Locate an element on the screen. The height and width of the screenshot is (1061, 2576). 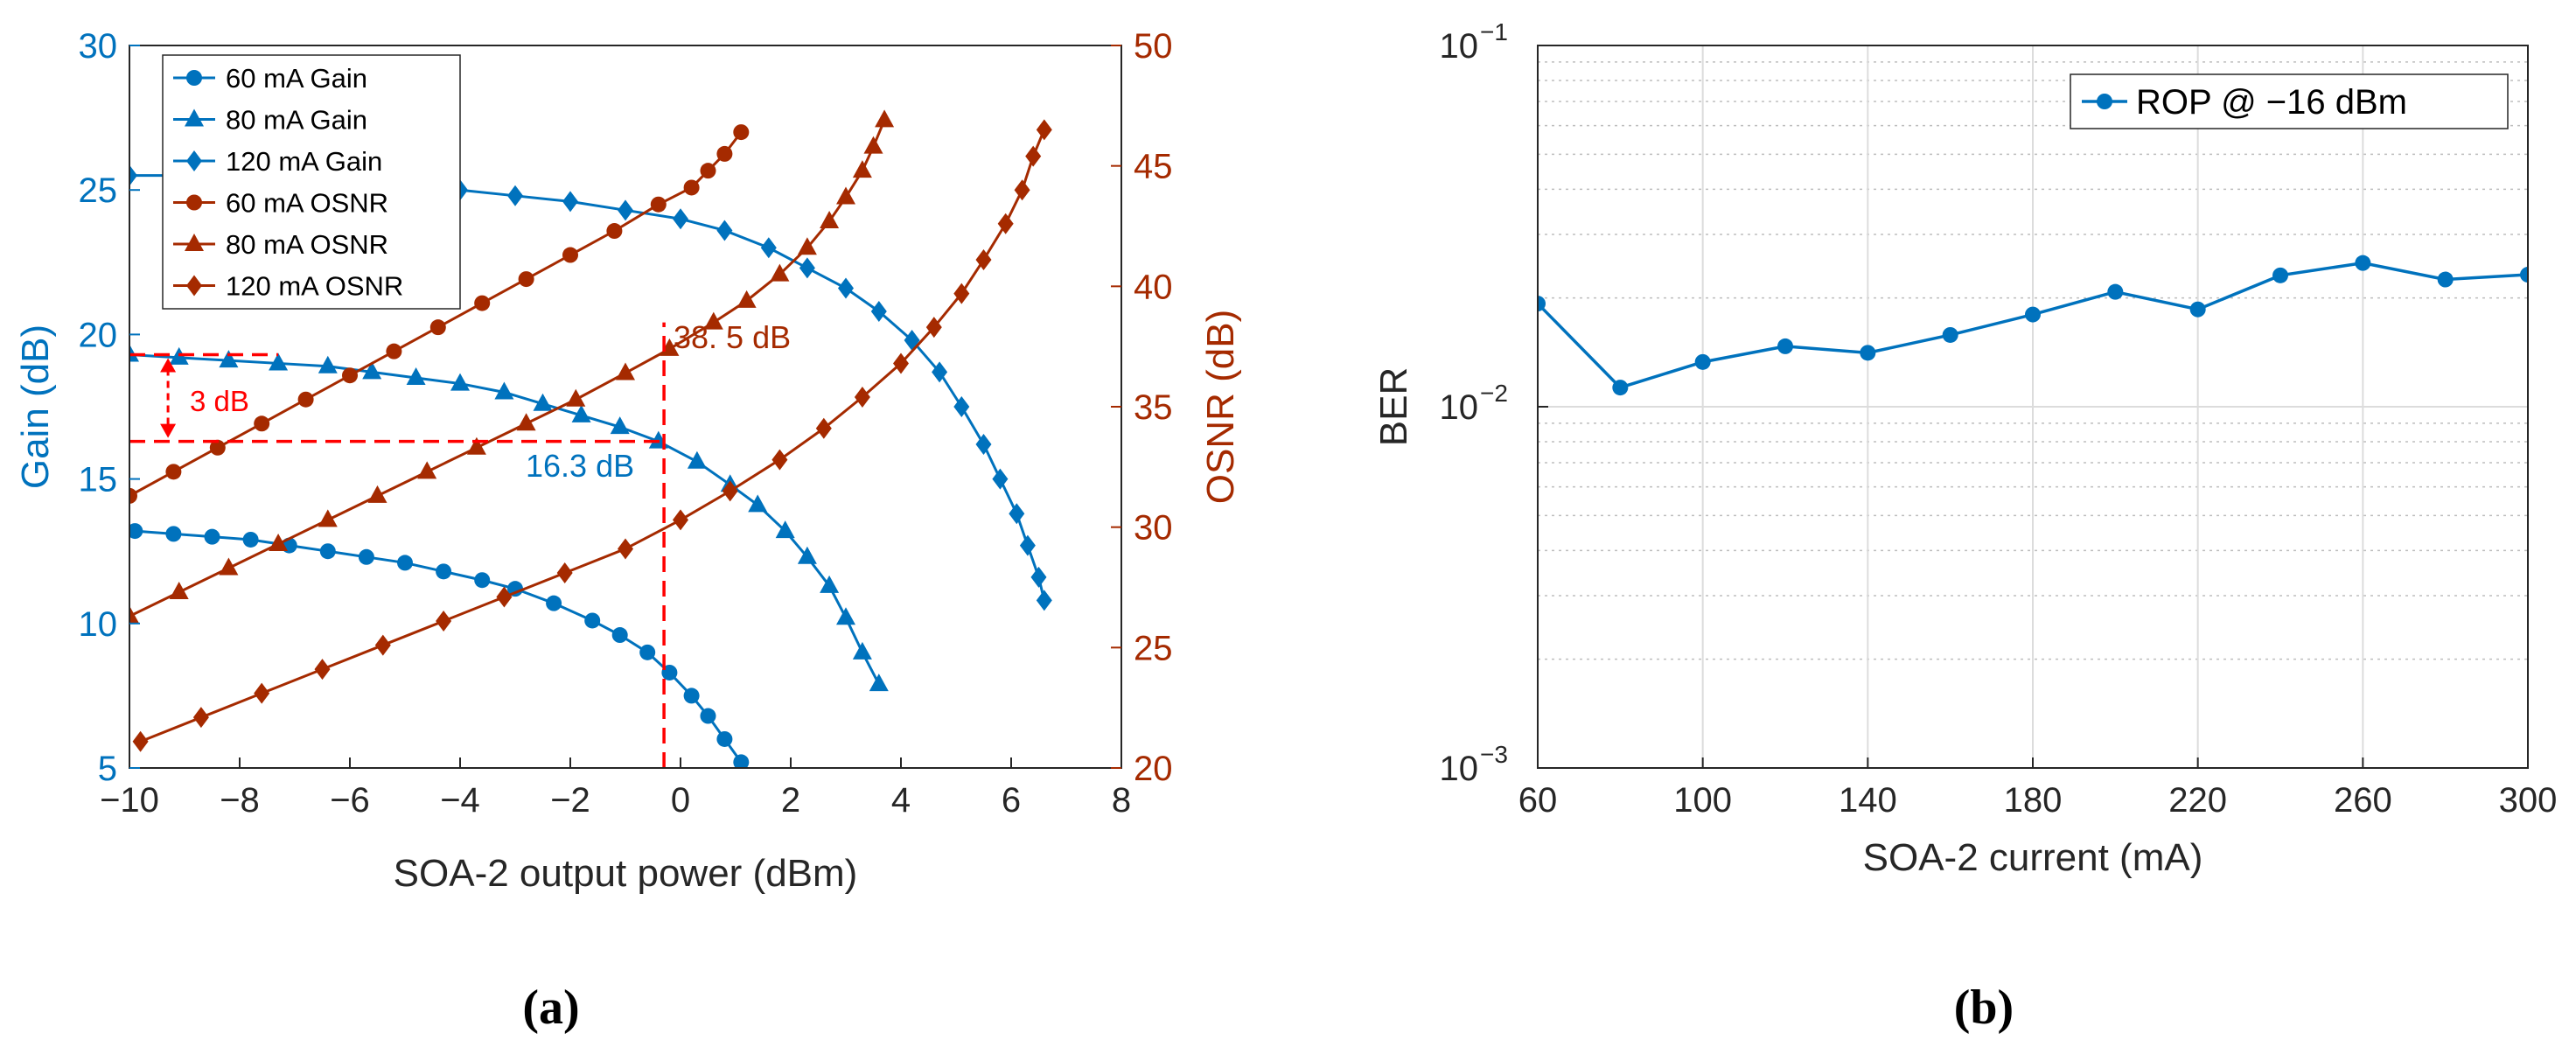
y-tick-base: 10 is located at coordinates (1459, 407).